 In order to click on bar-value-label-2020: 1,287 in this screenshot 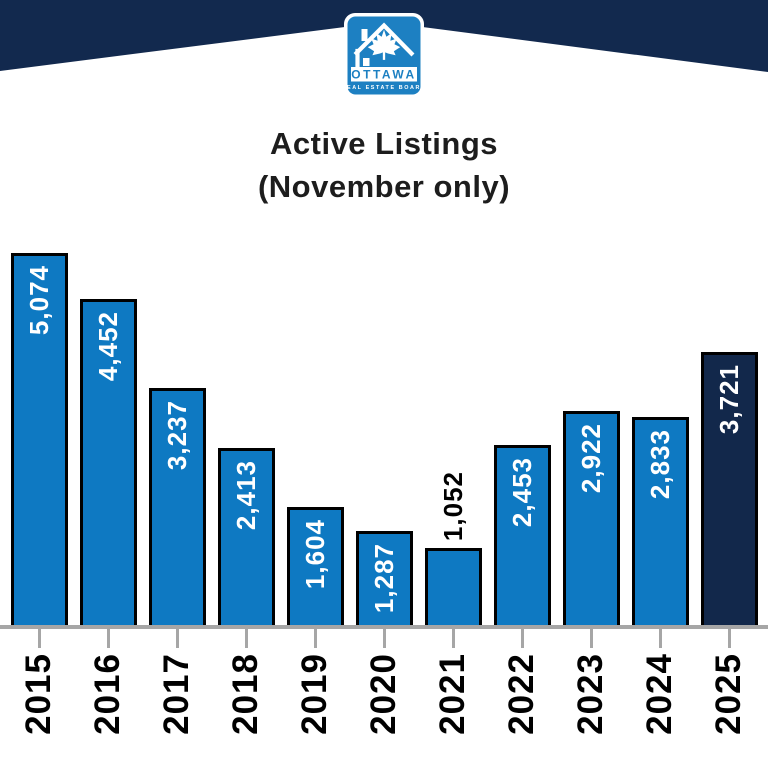, I will do `click(383, 578)`.